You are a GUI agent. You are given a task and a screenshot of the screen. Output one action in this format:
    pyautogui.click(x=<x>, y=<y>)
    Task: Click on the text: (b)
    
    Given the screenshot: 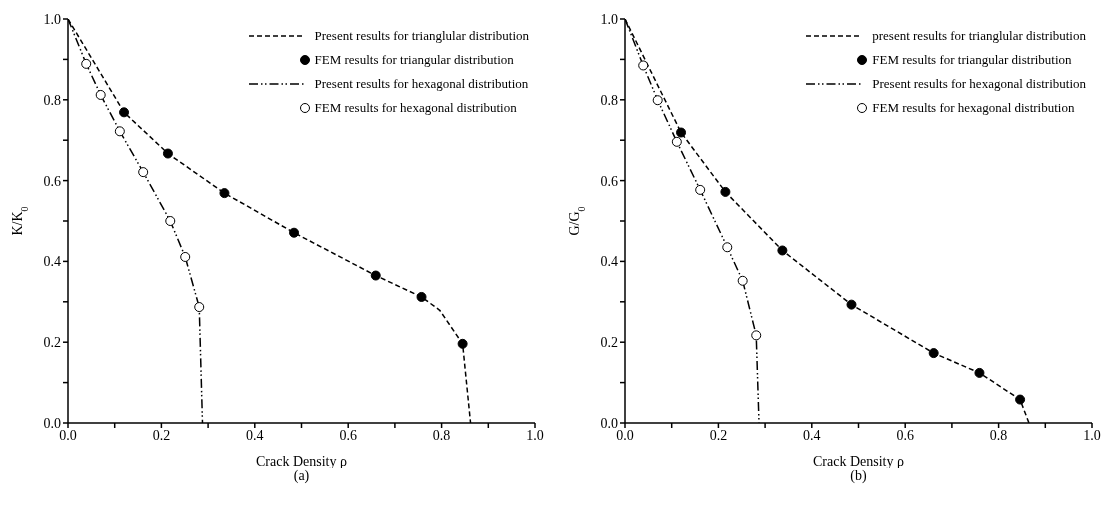 What is the action you would take?
    pyautogui.click(x=858, y=476)
    